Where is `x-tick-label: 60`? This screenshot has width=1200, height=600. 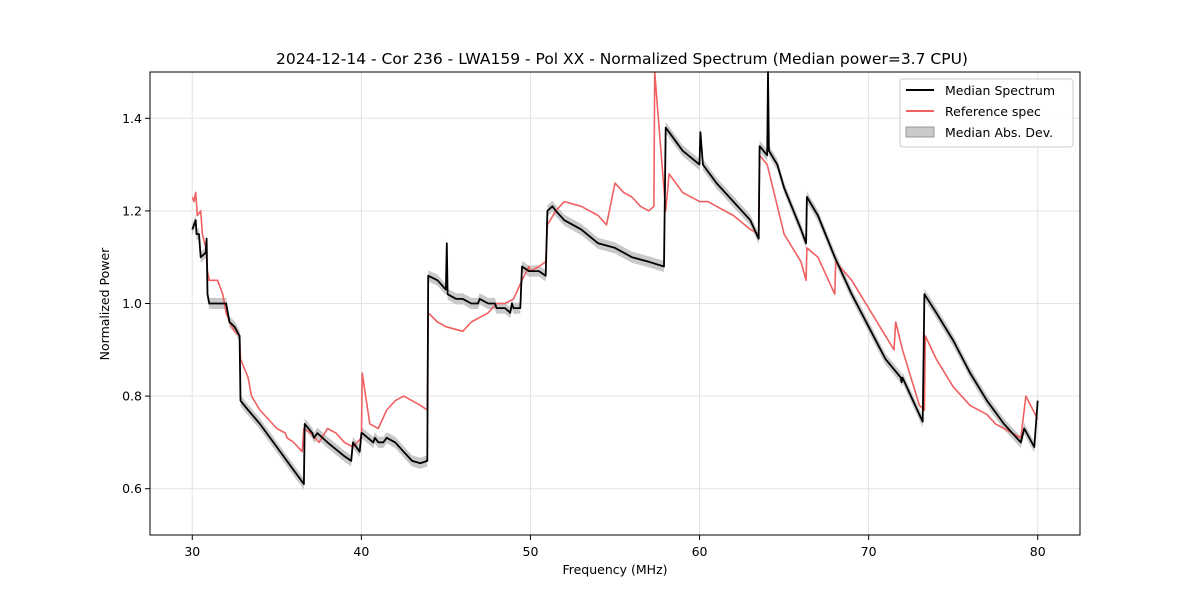
x-tick-label: 60 is located at coordinates (700, 551).